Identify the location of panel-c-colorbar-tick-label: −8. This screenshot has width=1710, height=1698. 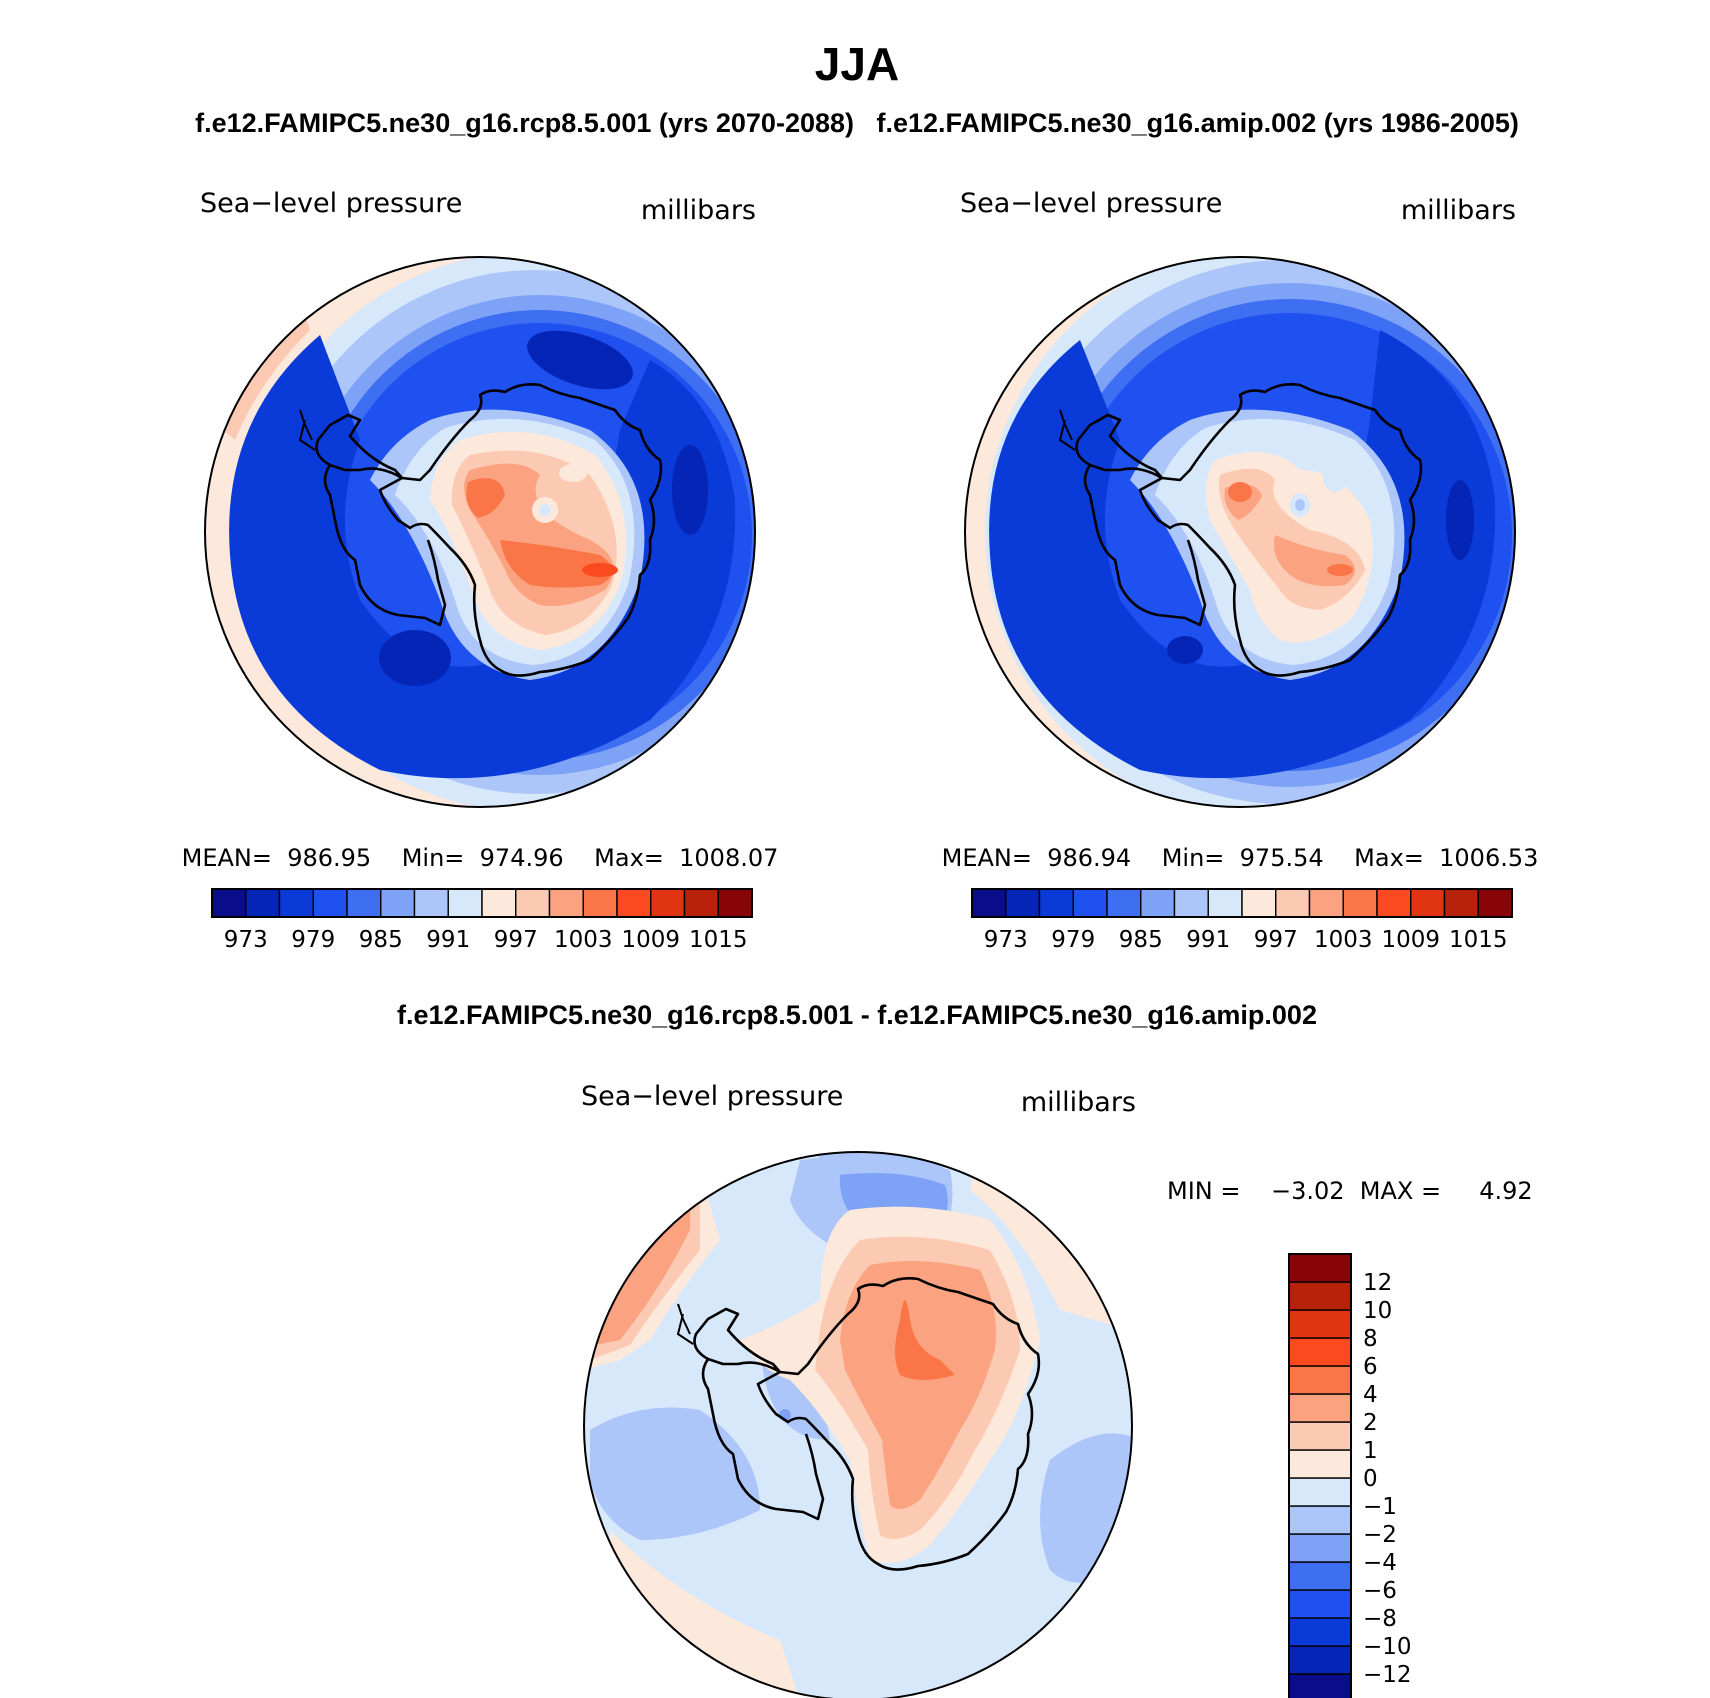
(1380, 1619).